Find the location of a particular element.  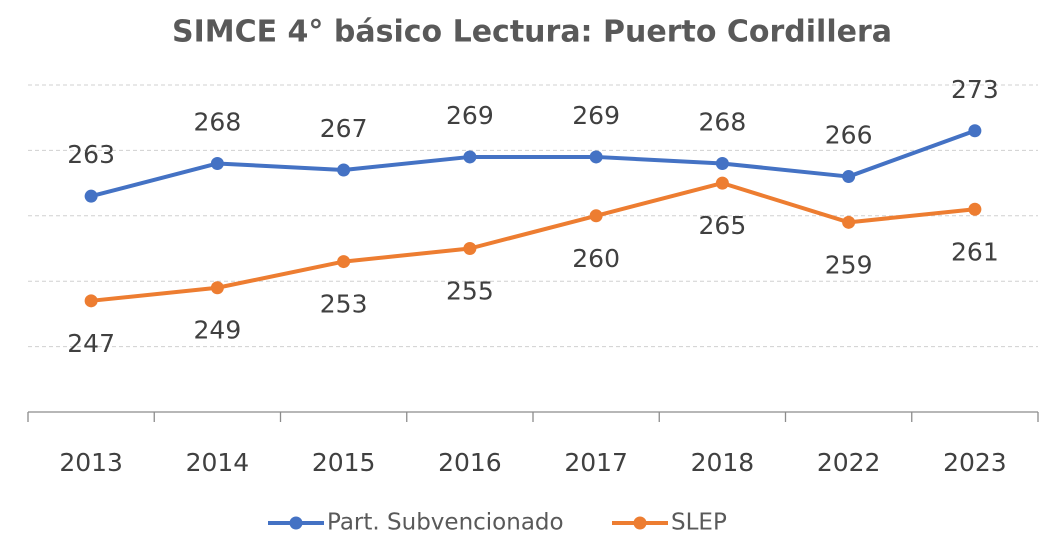

legend-label: Part. Subvencionado is located at coordinates (445, 523).